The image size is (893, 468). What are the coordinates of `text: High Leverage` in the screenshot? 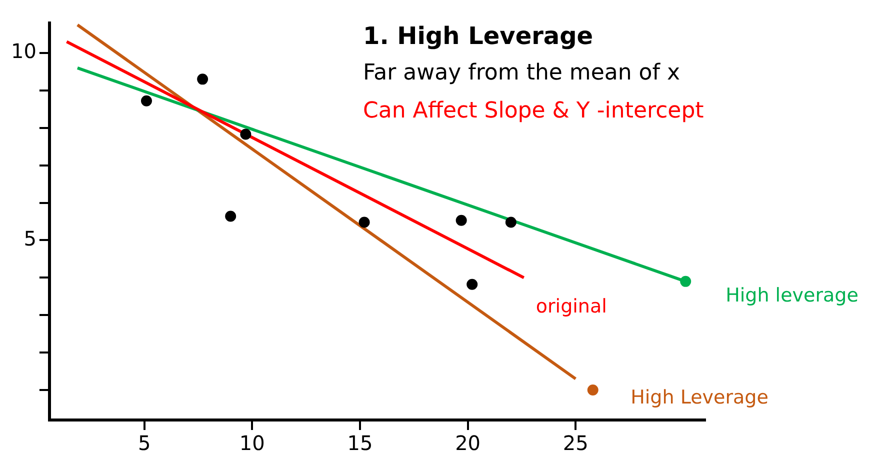 It's located at (699, 397).